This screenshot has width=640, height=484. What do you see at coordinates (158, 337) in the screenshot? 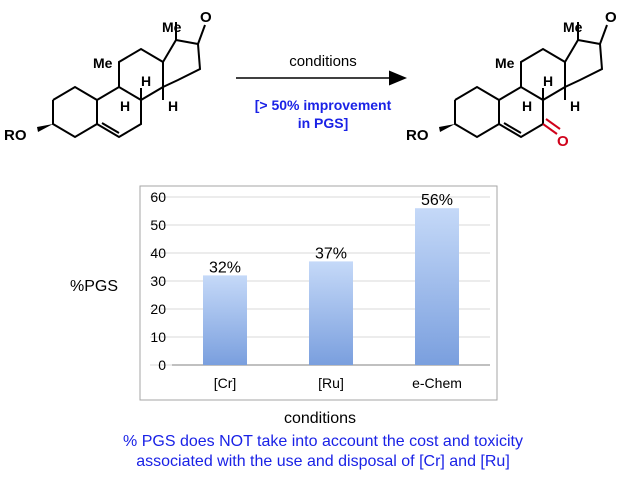
I see `y-tick-label: 10` at bounding box center [158, 337].